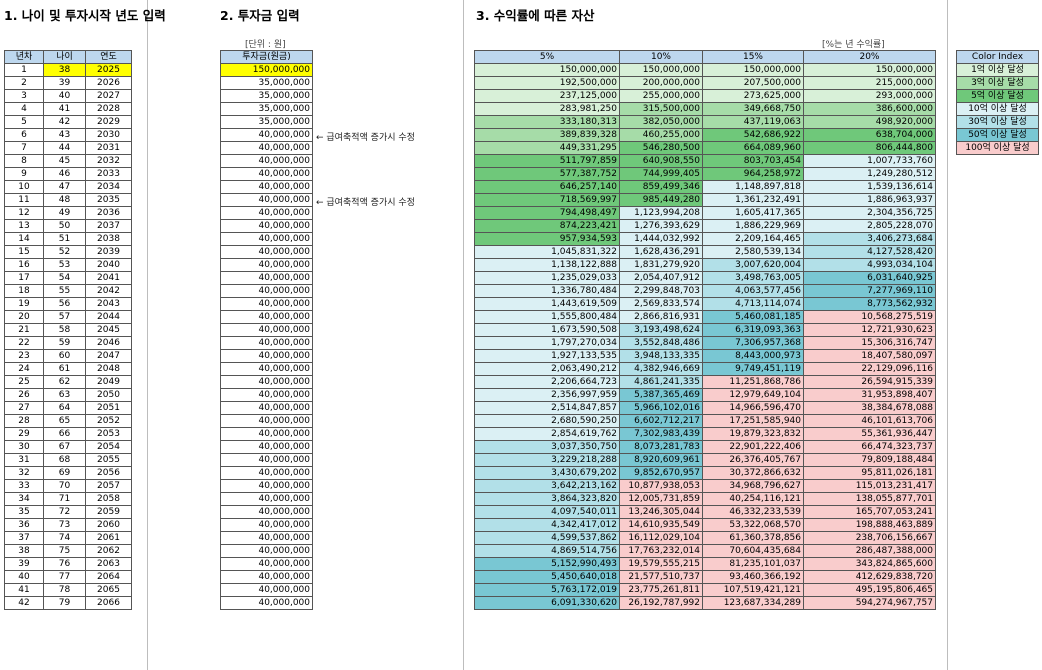  I want to click on age-cell: 75, so click(64, 551).